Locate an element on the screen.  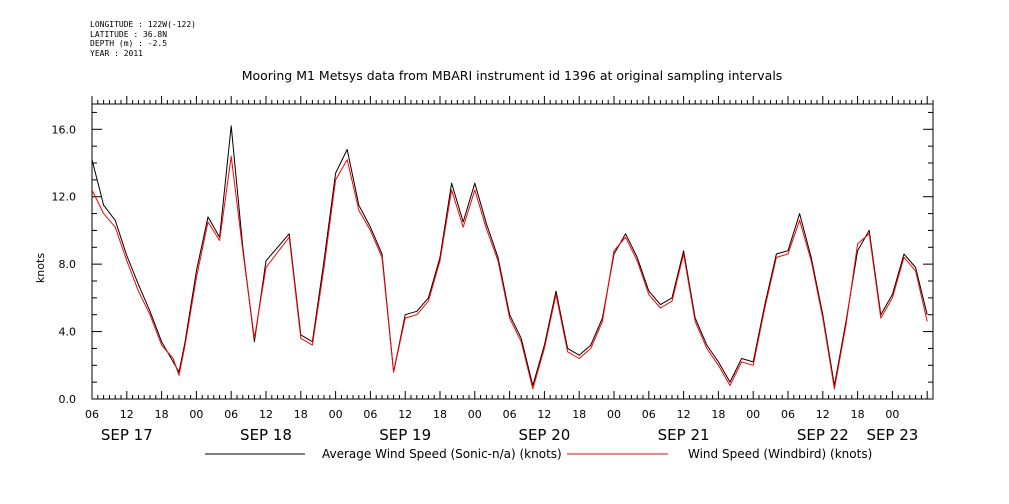
y-tick-label: 4.0 is located at coordinates (68, 332).